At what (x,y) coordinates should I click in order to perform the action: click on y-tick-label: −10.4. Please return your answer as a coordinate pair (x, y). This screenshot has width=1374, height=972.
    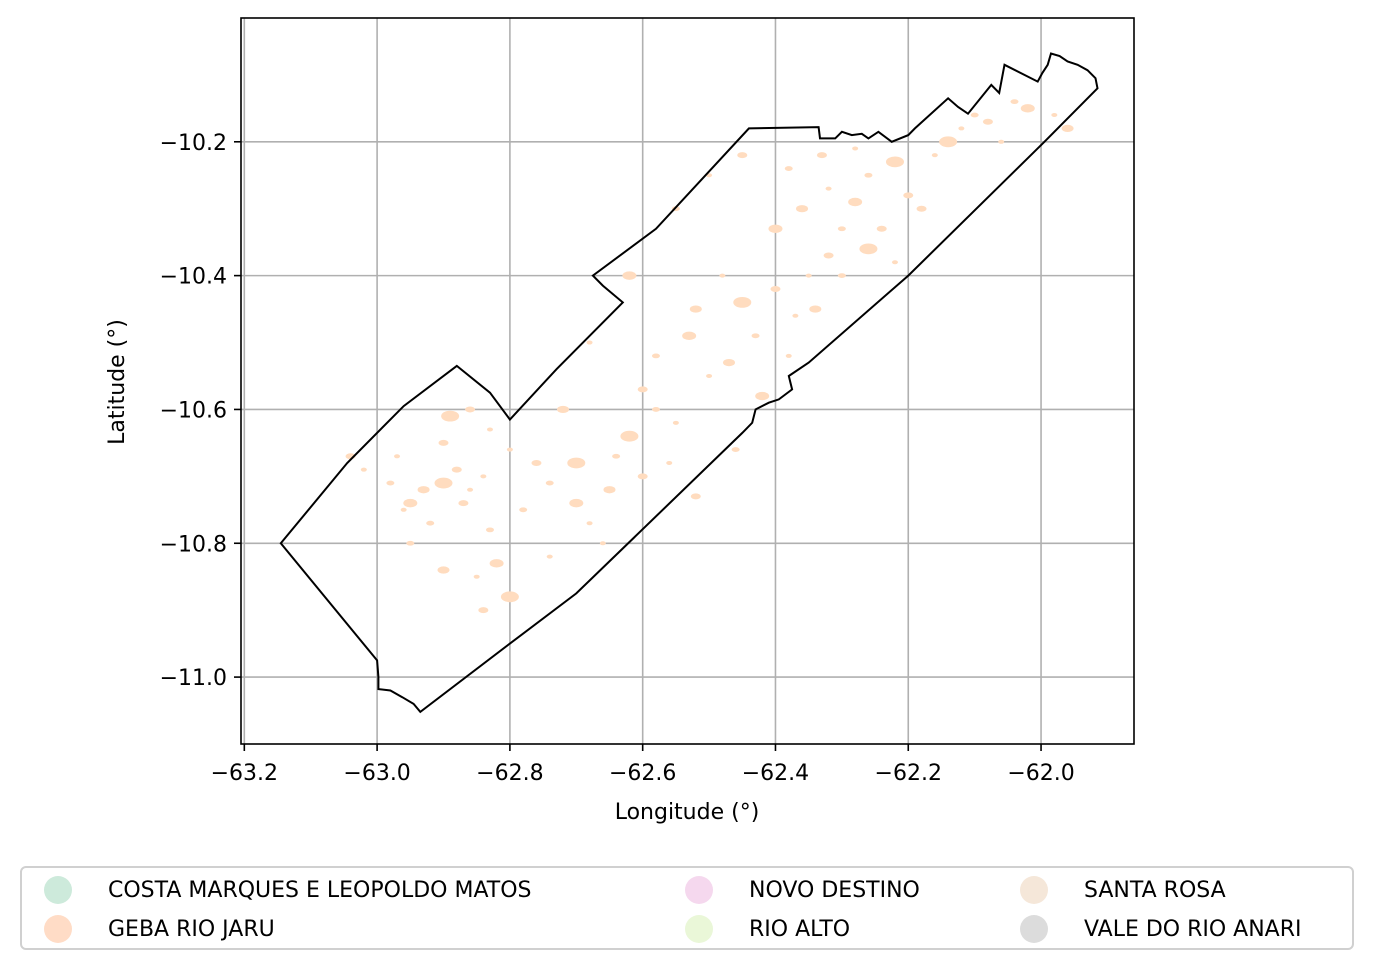
    Looking at the image, I should click on (193, 277).